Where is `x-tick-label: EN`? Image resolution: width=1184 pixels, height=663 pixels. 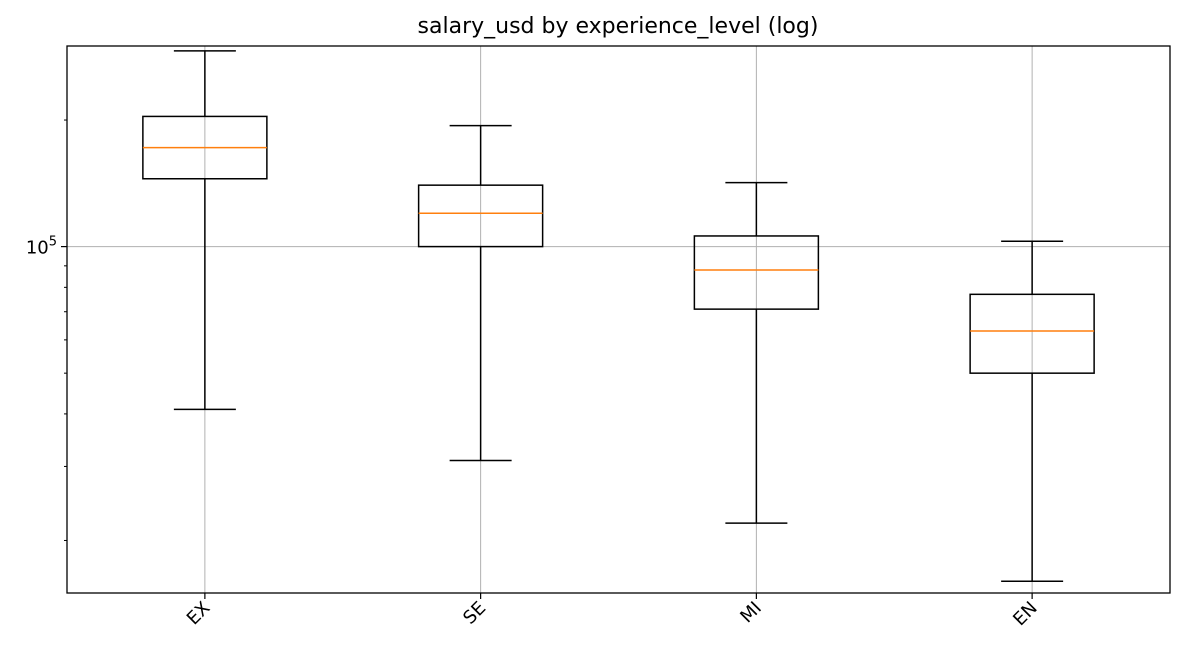 x-tick-label: EN is located at coordinates (1025, 614).